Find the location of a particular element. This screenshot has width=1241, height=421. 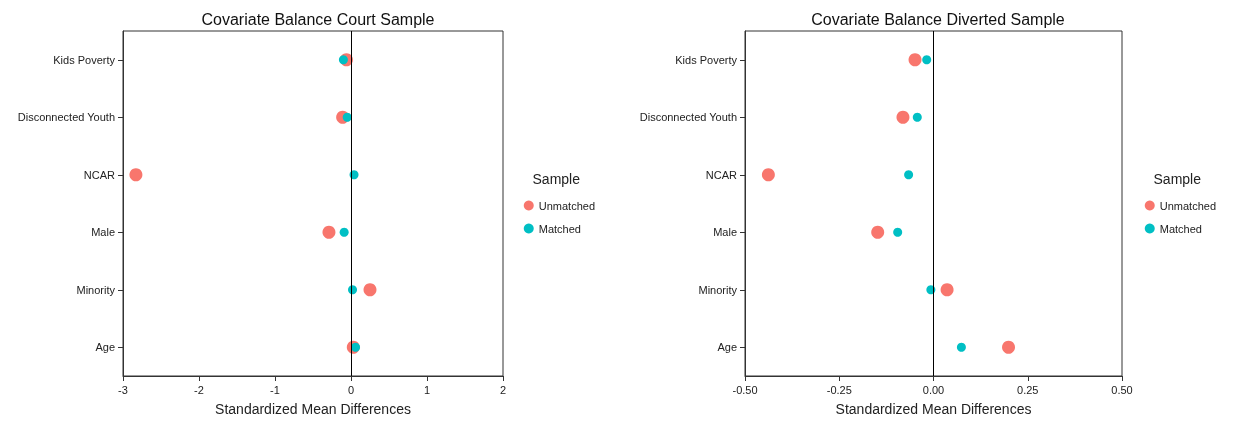

x-tick-label: -3 is located at coordinates (123, 389).